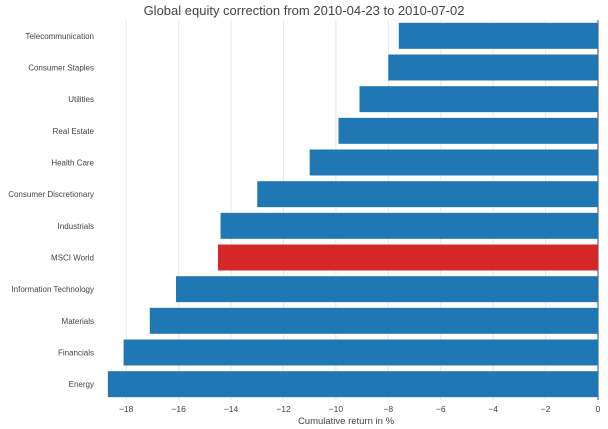  I want to click on bar-consumer-discretionary, so click(427, 194).